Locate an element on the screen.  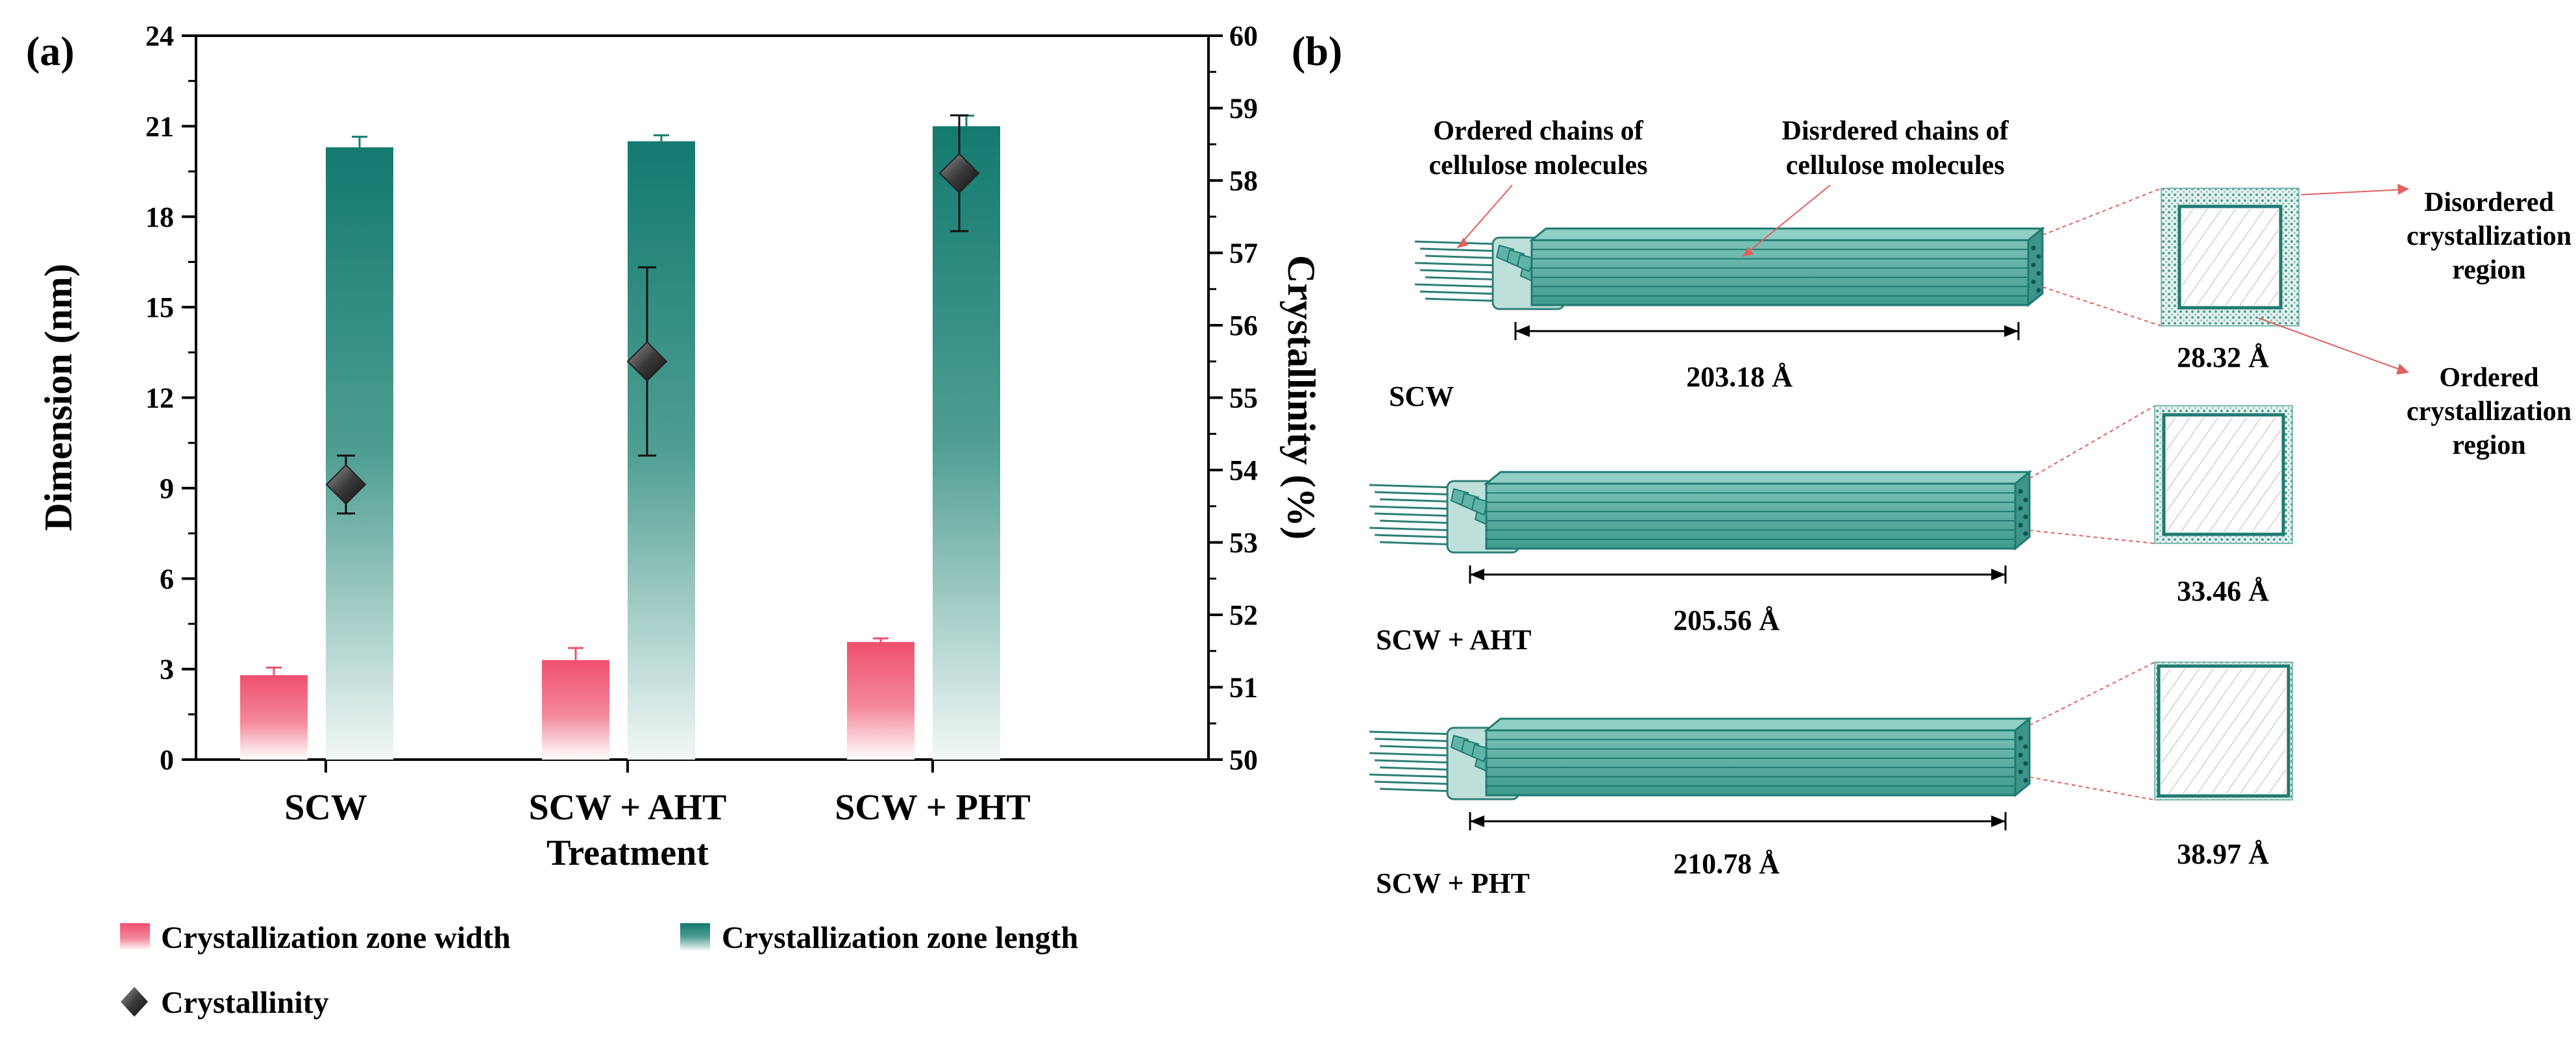
disordered-region-arrowhead is located at coordinates (2403, 190).